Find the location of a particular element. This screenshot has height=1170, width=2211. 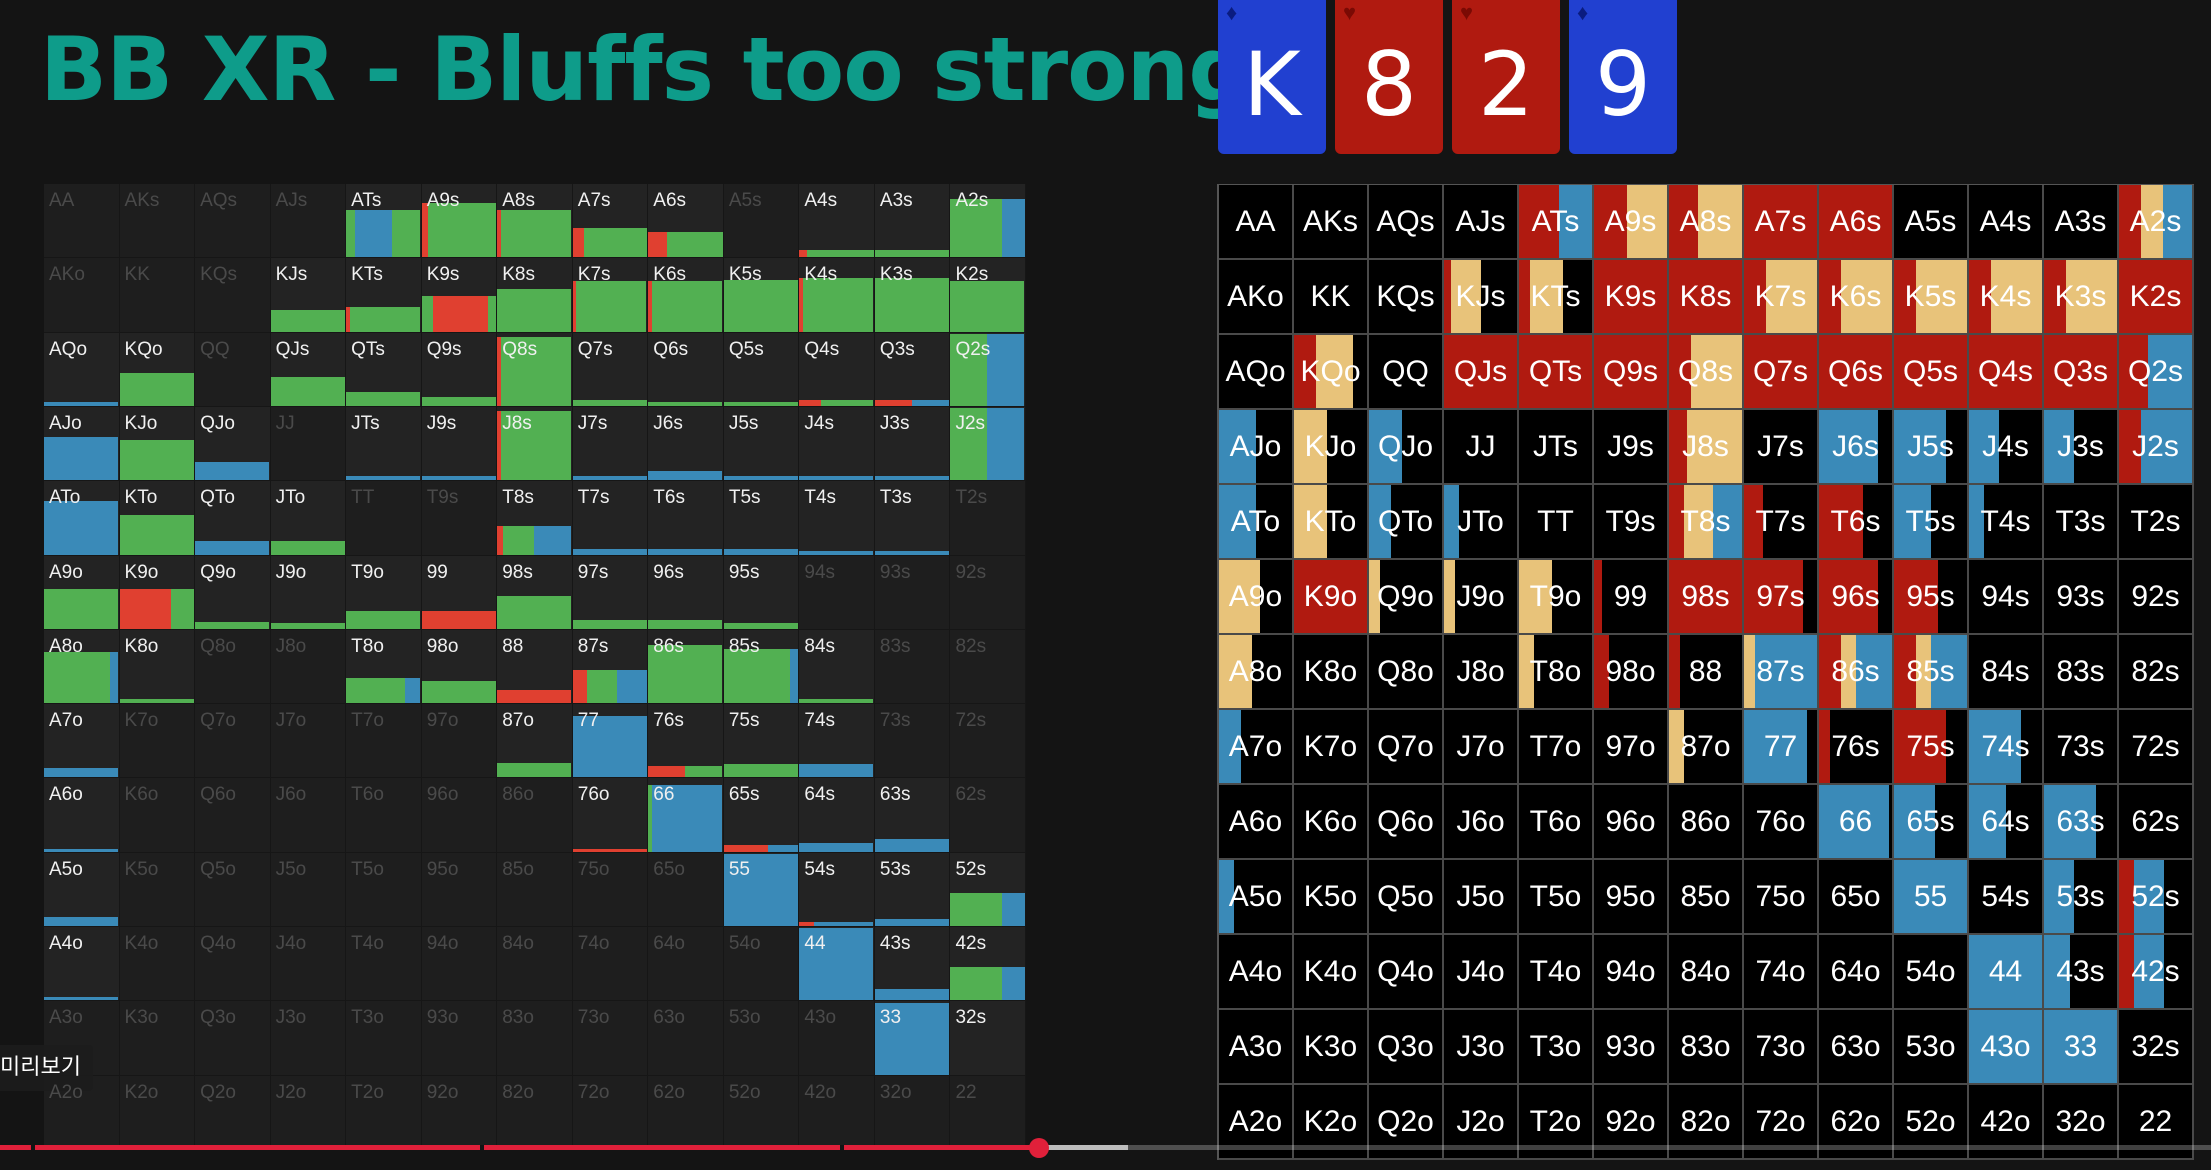

range-hand-cell: 85o is located at coordinates (1706, 897).